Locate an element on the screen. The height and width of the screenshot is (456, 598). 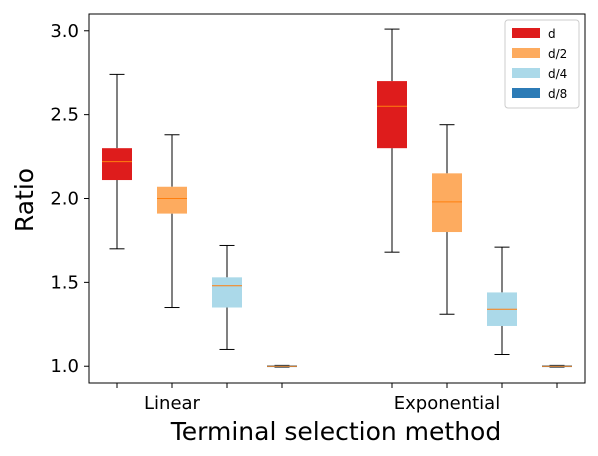
legend-label-d: d is located at coordinates (552, 34).